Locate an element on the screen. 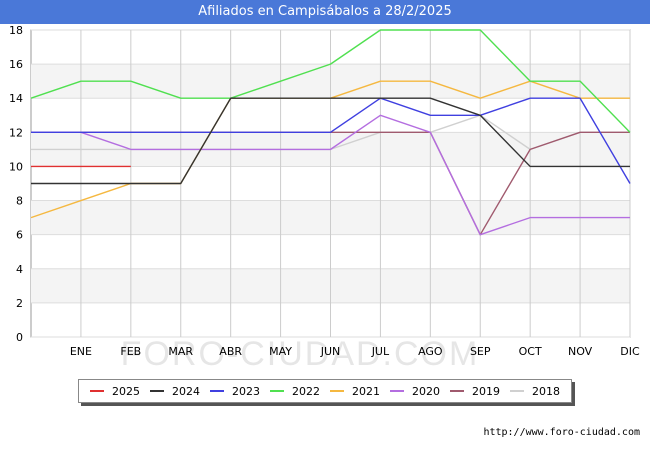 This screenshot has height=450, width=650. legend-label: 2024 is located at coordinates (186, 391).